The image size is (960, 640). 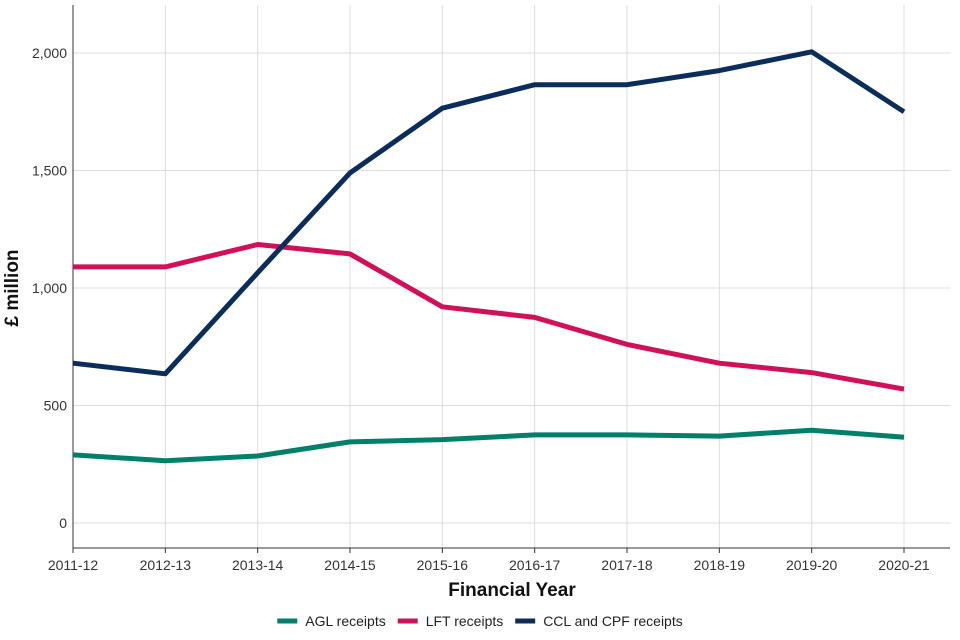 What do you see at coordinates (812, 565) in the screenshot?
I see `x-tick-label: 2019-20` at bounding box center [812, 565].